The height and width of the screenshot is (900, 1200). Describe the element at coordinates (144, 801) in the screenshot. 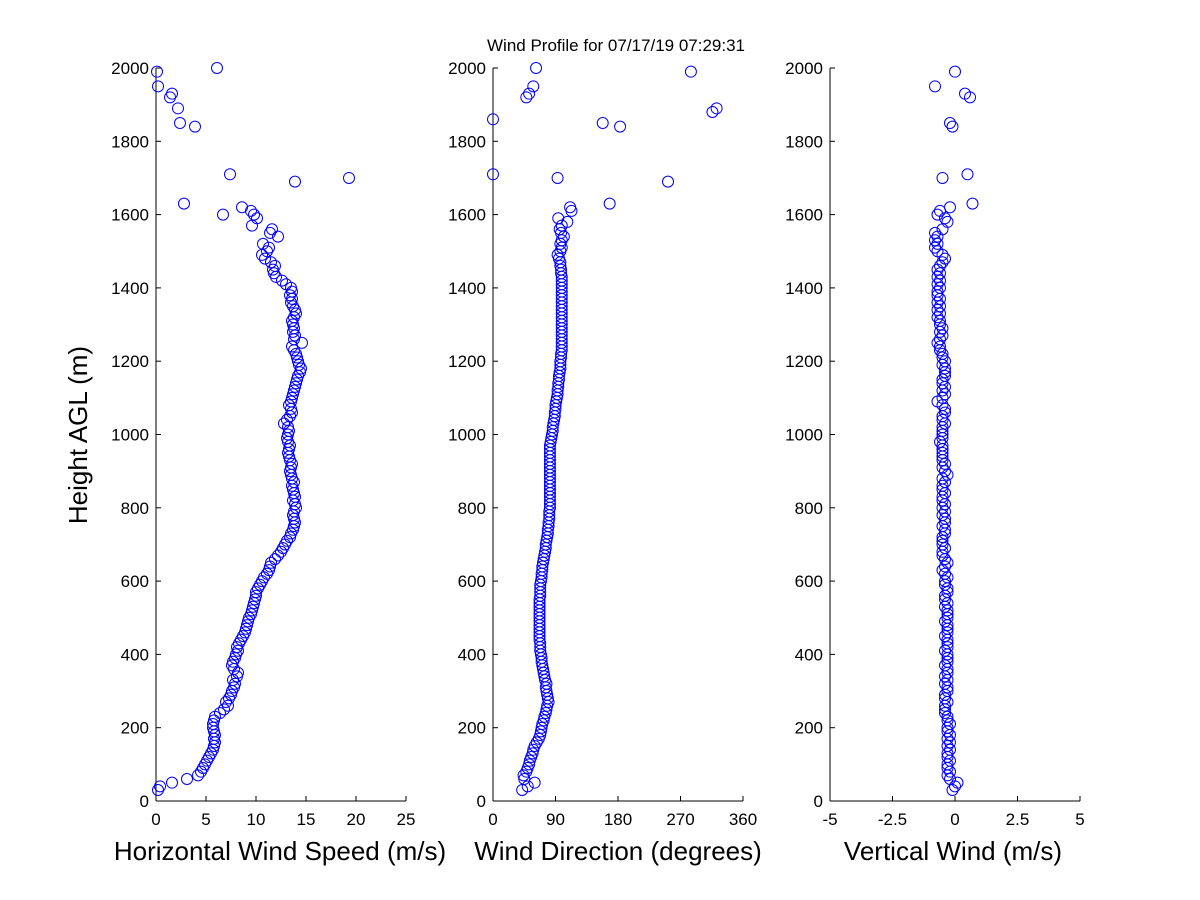

I see `speed-ytick-label: 0` at that location.